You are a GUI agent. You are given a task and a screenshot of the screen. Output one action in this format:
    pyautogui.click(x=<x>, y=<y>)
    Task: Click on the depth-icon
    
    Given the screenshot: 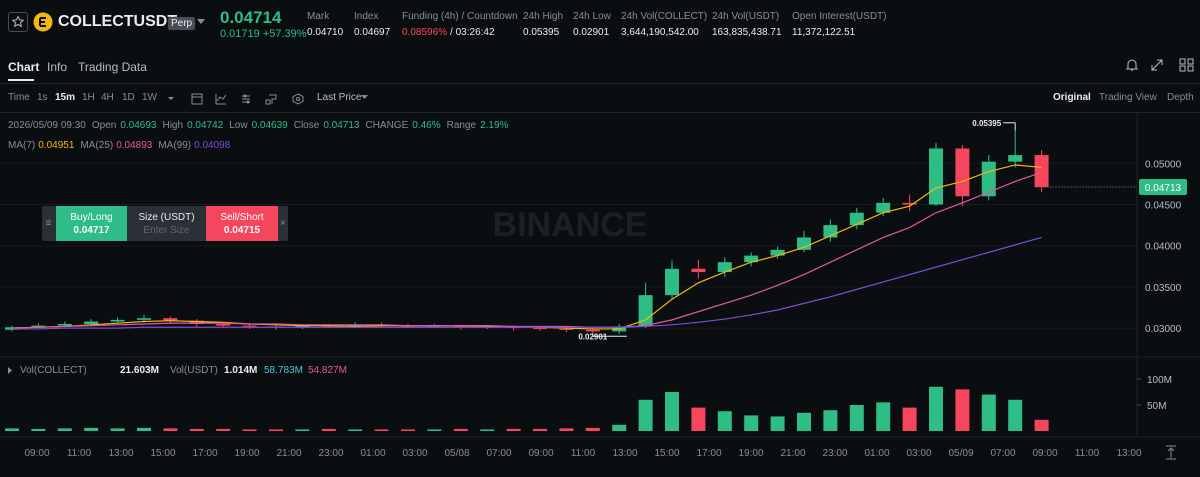 What is the action you would take?
    pyautogui.click(x=298, y=99)
    